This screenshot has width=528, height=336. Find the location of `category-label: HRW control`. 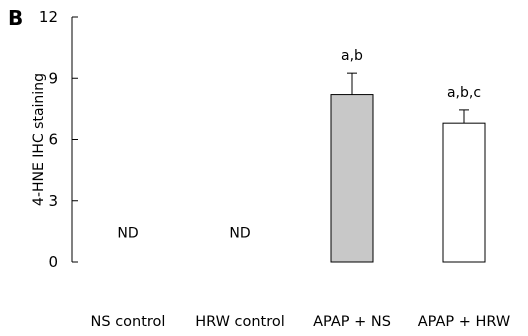

category-label: HRW control is located at coordinates (240, 322).